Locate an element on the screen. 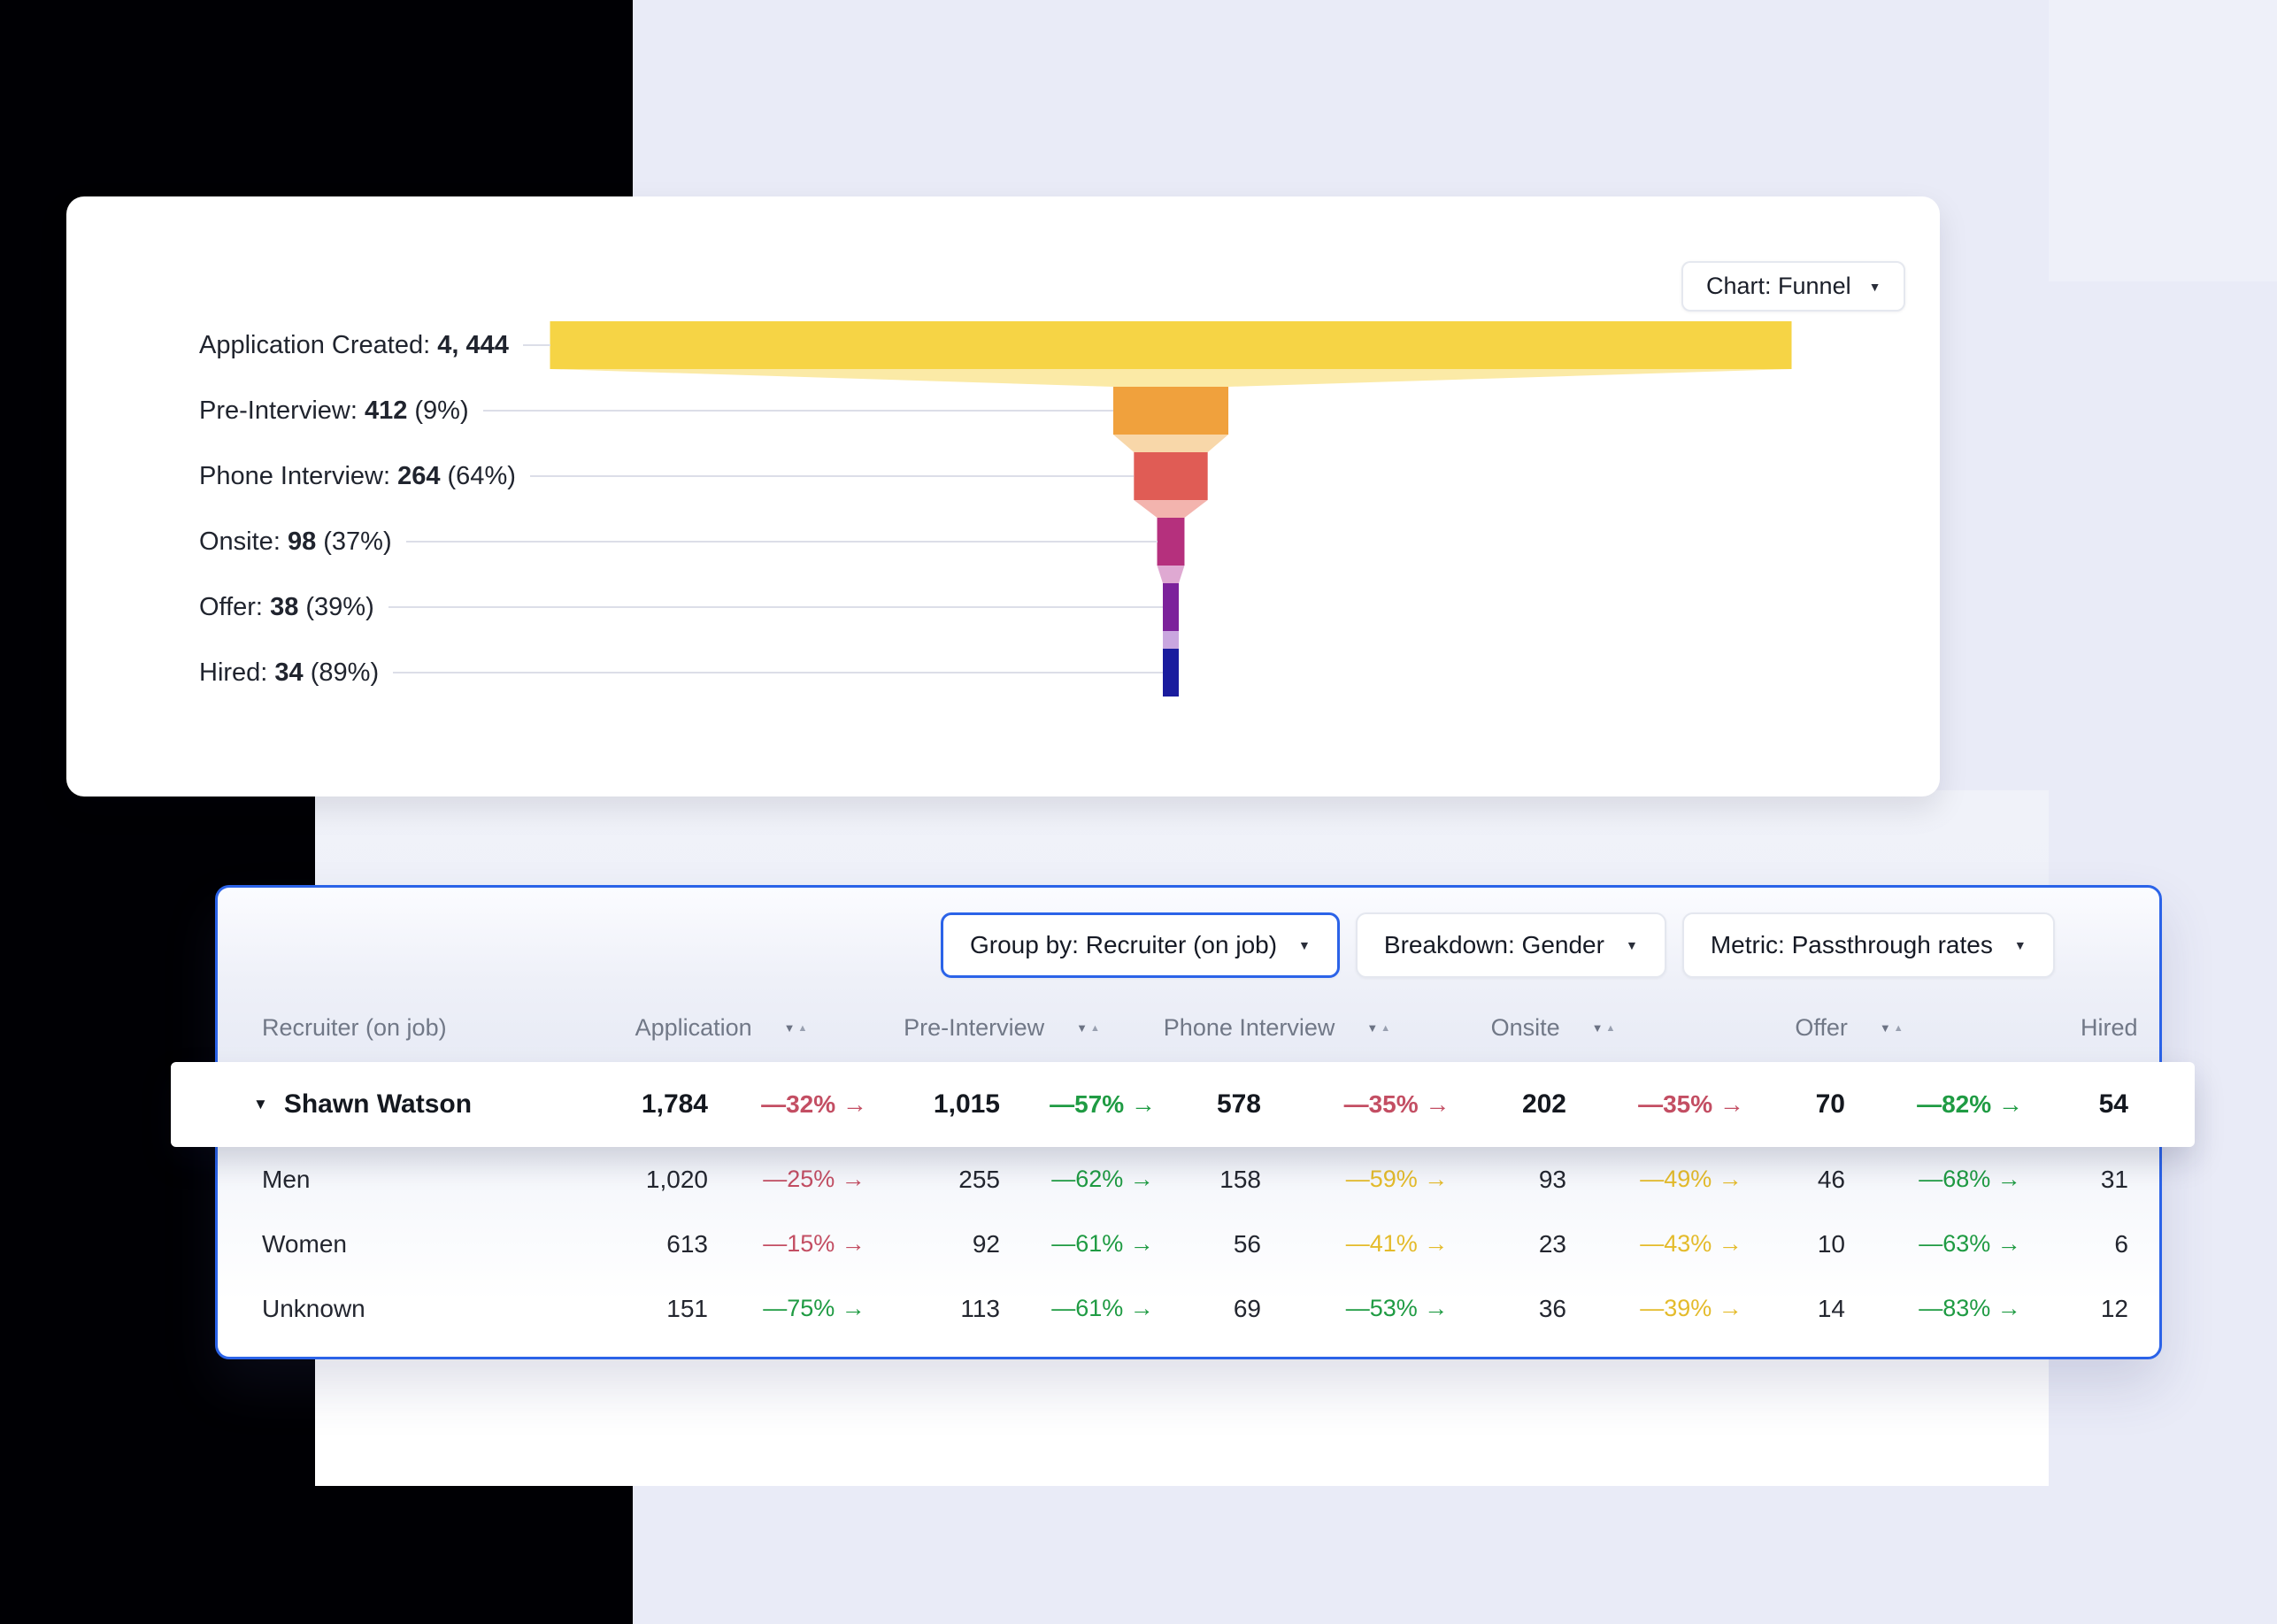 The width and height of the screenshot is (2277, 1624). passthrough-rate: —53% → is located at coordinates (1397, 1308).